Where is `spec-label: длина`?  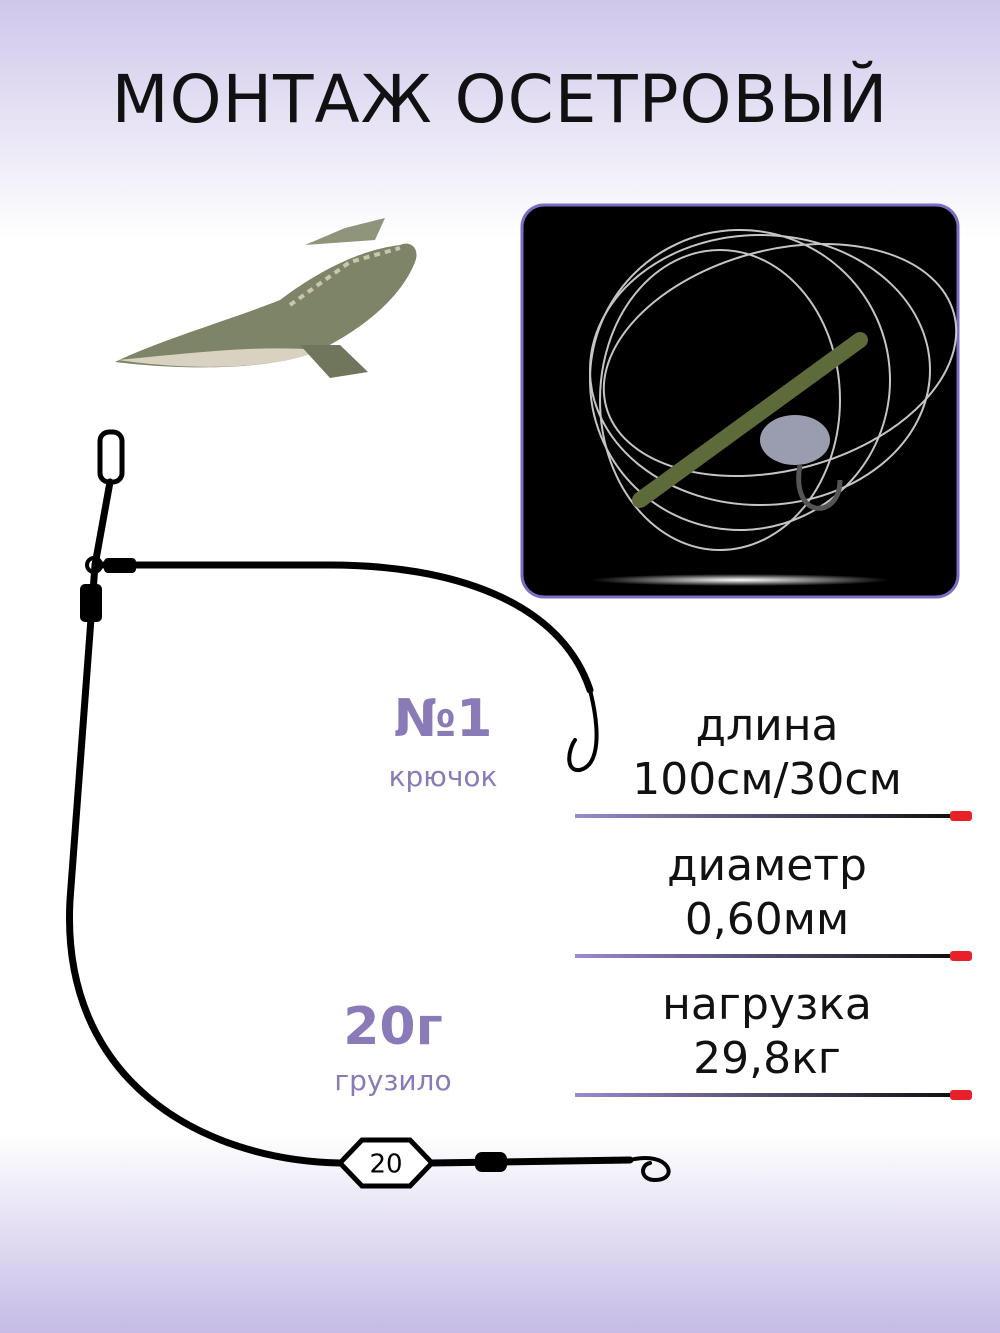 spec-label: длина is located at coordinates (767, 725).